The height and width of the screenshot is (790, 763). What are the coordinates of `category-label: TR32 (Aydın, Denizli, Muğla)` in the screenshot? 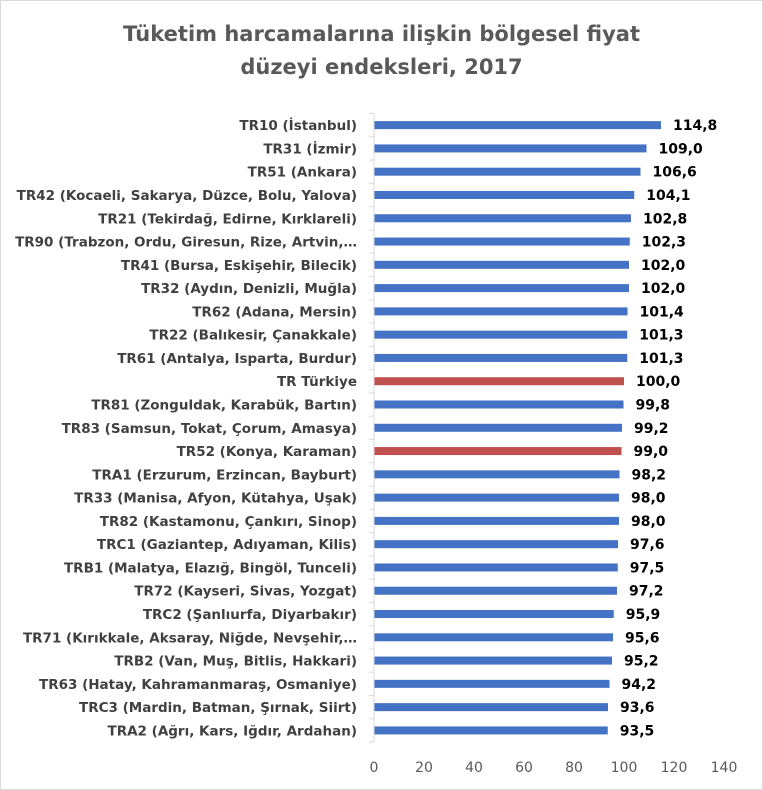 It's located at (249, 289).